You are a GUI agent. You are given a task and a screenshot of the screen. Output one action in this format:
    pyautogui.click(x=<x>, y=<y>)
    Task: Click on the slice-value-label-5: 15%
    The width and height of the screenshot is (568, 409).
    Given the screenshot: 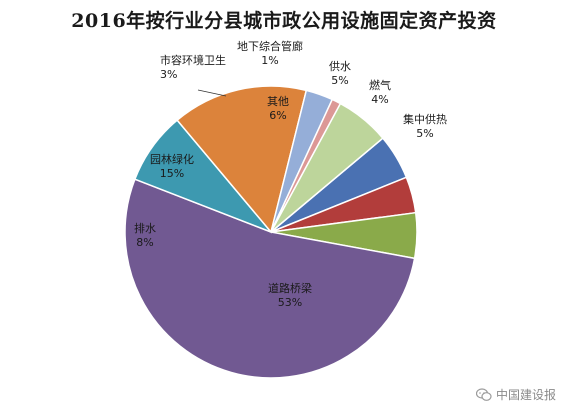 What is the action you would take?
    pyautogui.click(x=172, y=173)
    